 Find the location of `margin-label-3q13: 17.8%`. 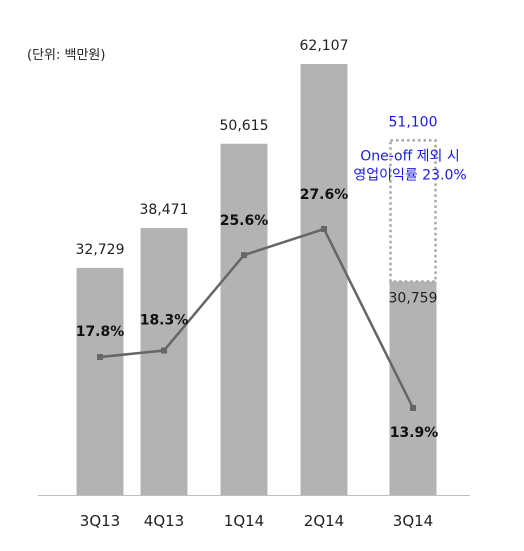

margin-label-3q13: 17.8% is located at coordinates (100, 332).